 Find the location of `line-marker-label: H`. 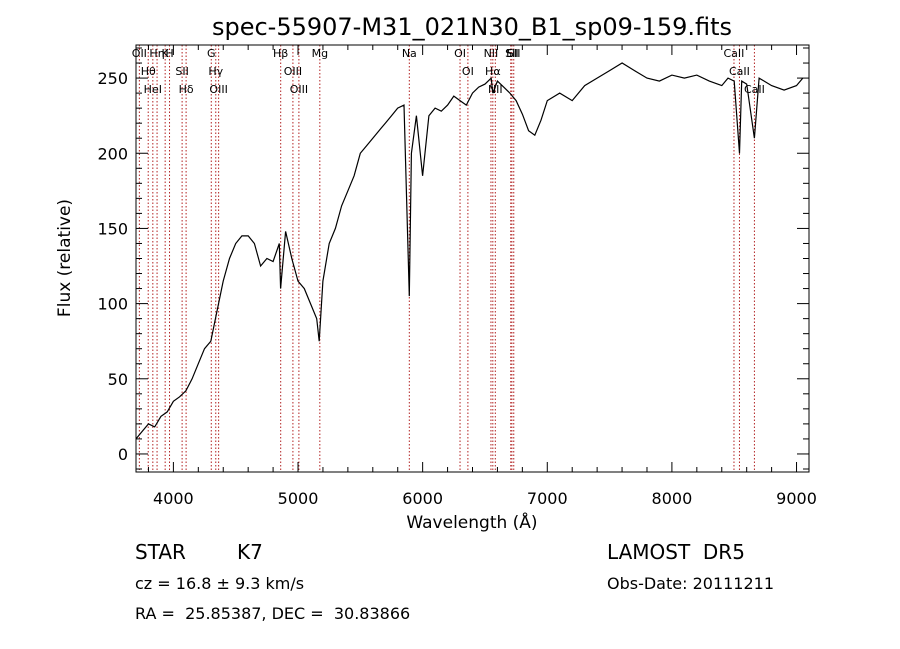

line-marker-label: H is located at coordinates (169, 53).